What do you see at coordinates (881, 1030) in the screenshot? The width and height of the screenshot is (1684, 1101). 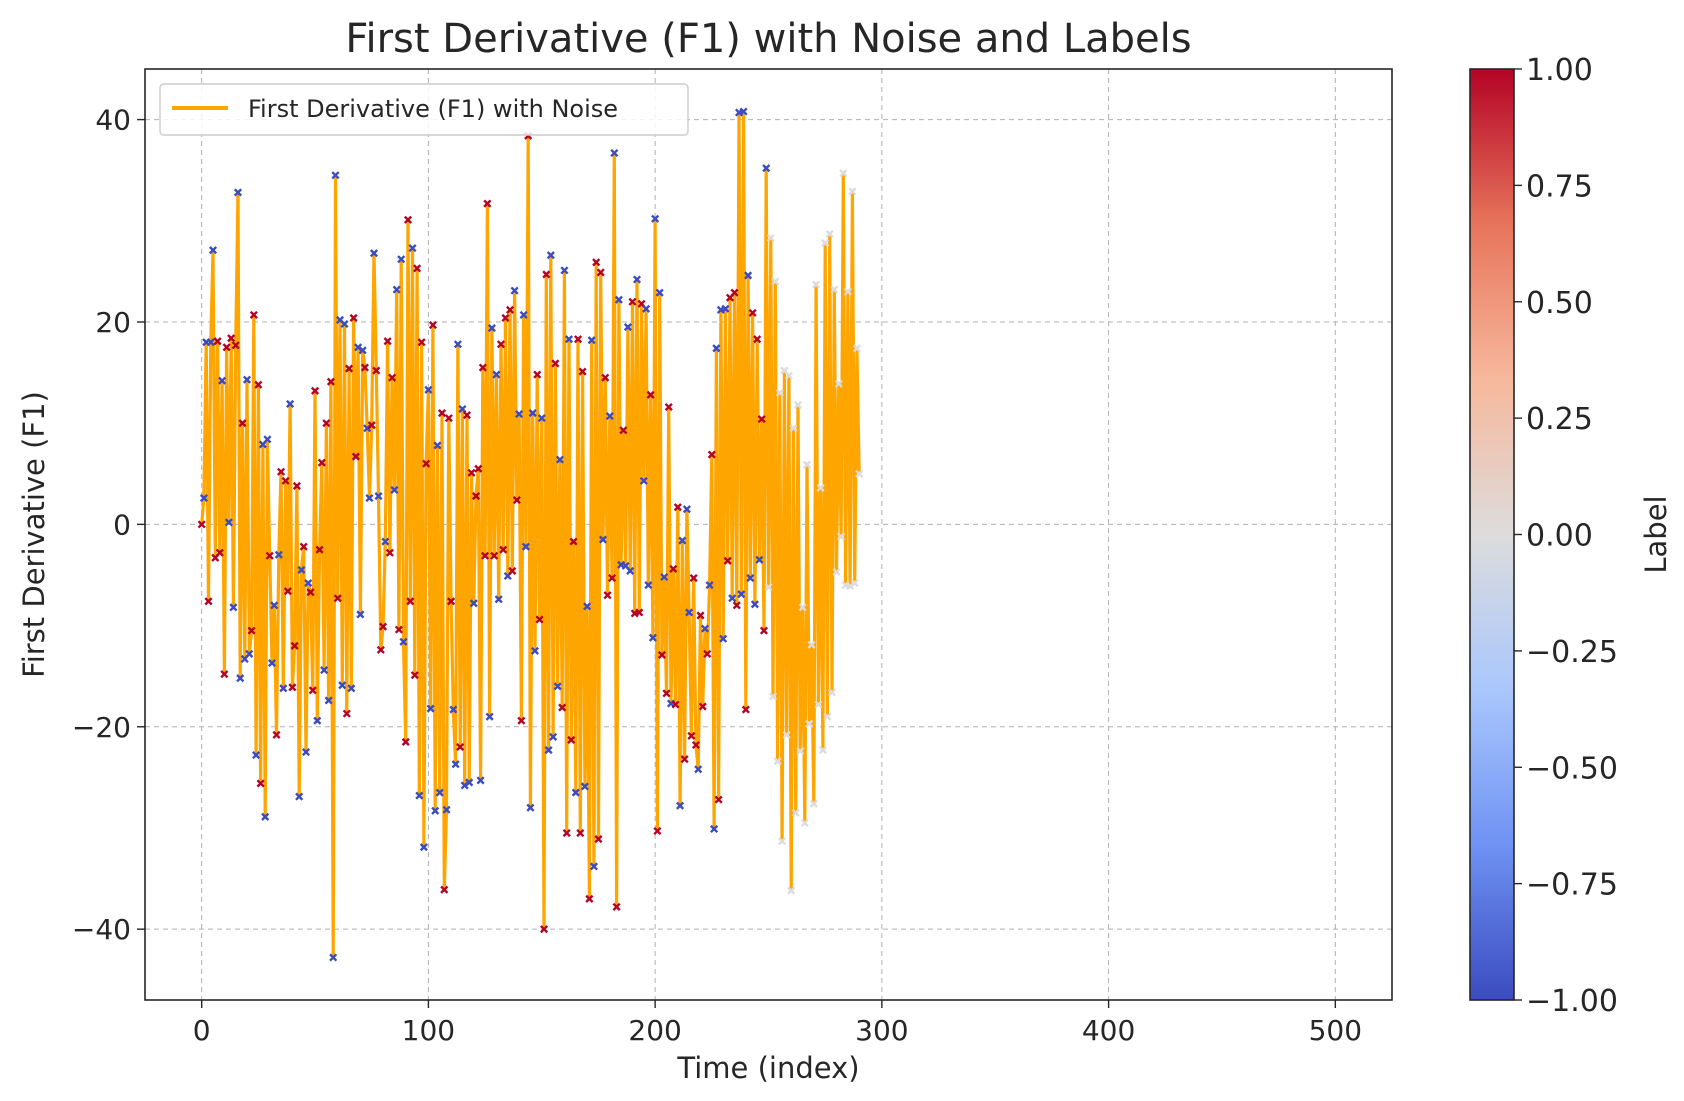 I see `x-tick-label: 300` at bounding box center [881, 1030].